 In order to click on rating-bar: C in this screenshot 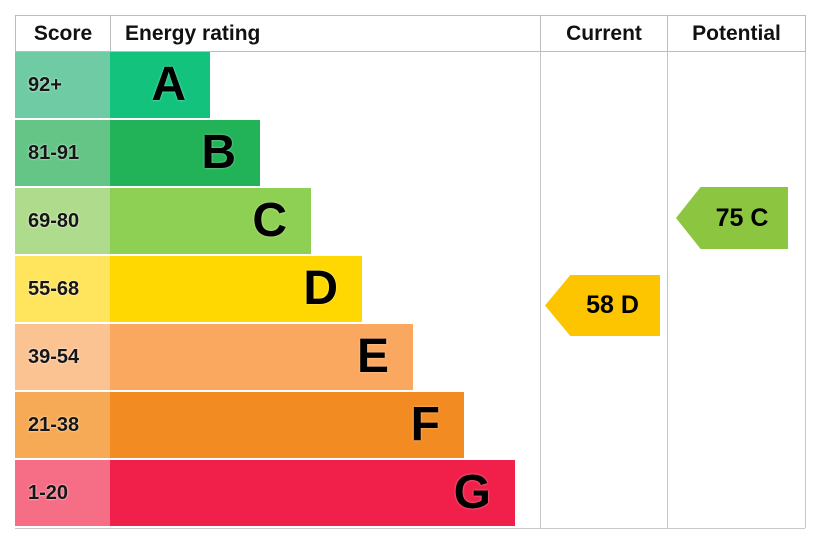, I will do `click(210, 221)`.